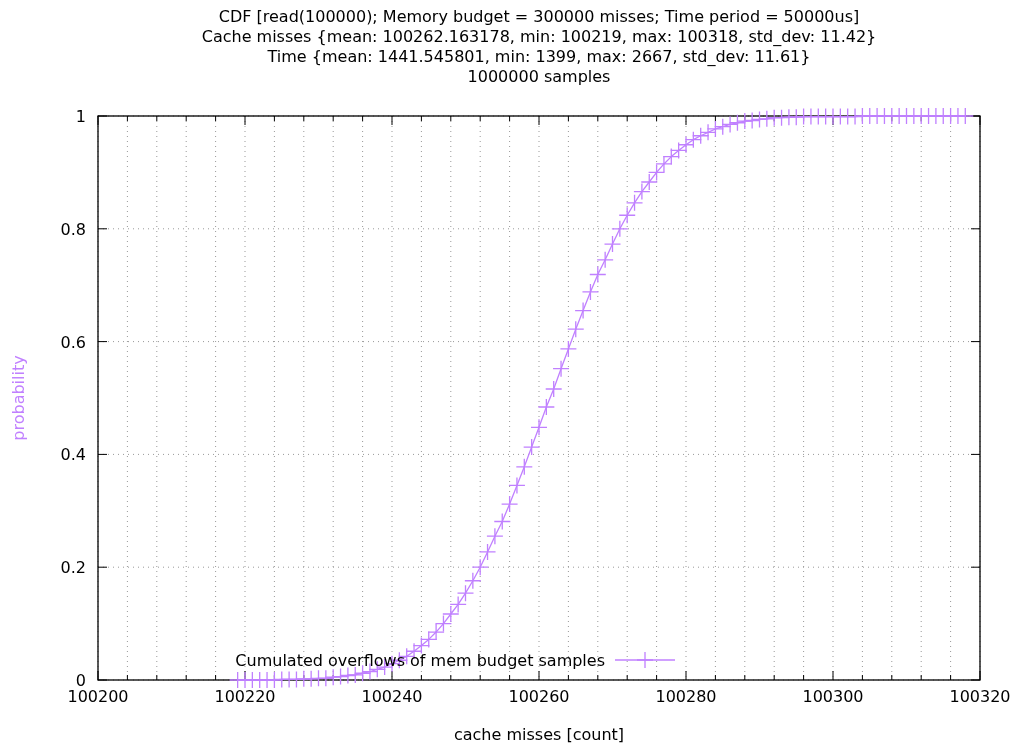 This screenshot has width=1026, height=746. Describe the element at coordinates (539, 734) in the screenshot. I see `x-axis-title: cache misses [count]` at that location.